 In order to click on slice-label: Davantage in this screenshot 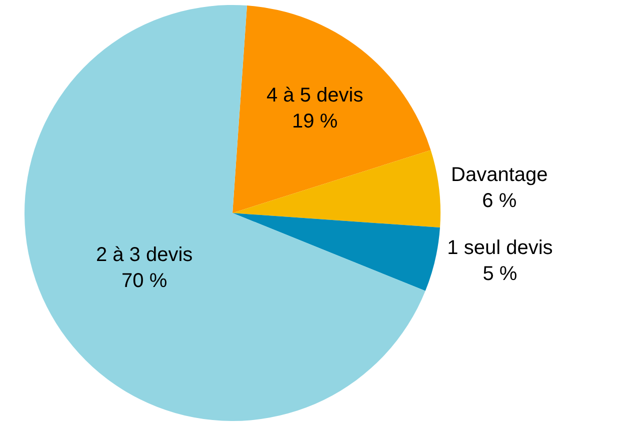, I will do `click(499, 175)`.